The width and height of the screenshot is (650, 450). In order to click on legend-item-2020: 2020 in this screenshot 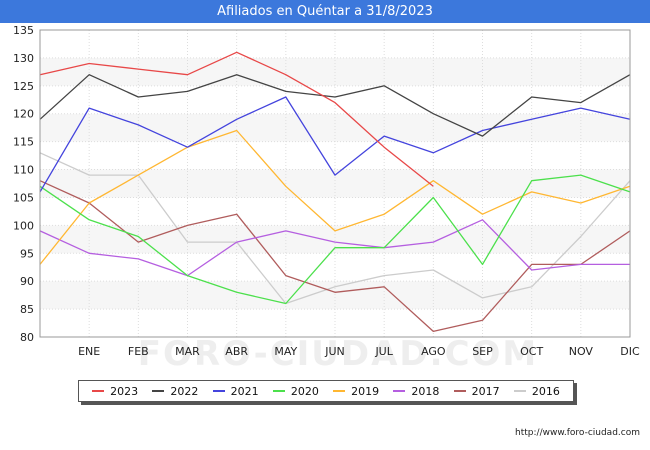, I will do `click(295, 391)`.